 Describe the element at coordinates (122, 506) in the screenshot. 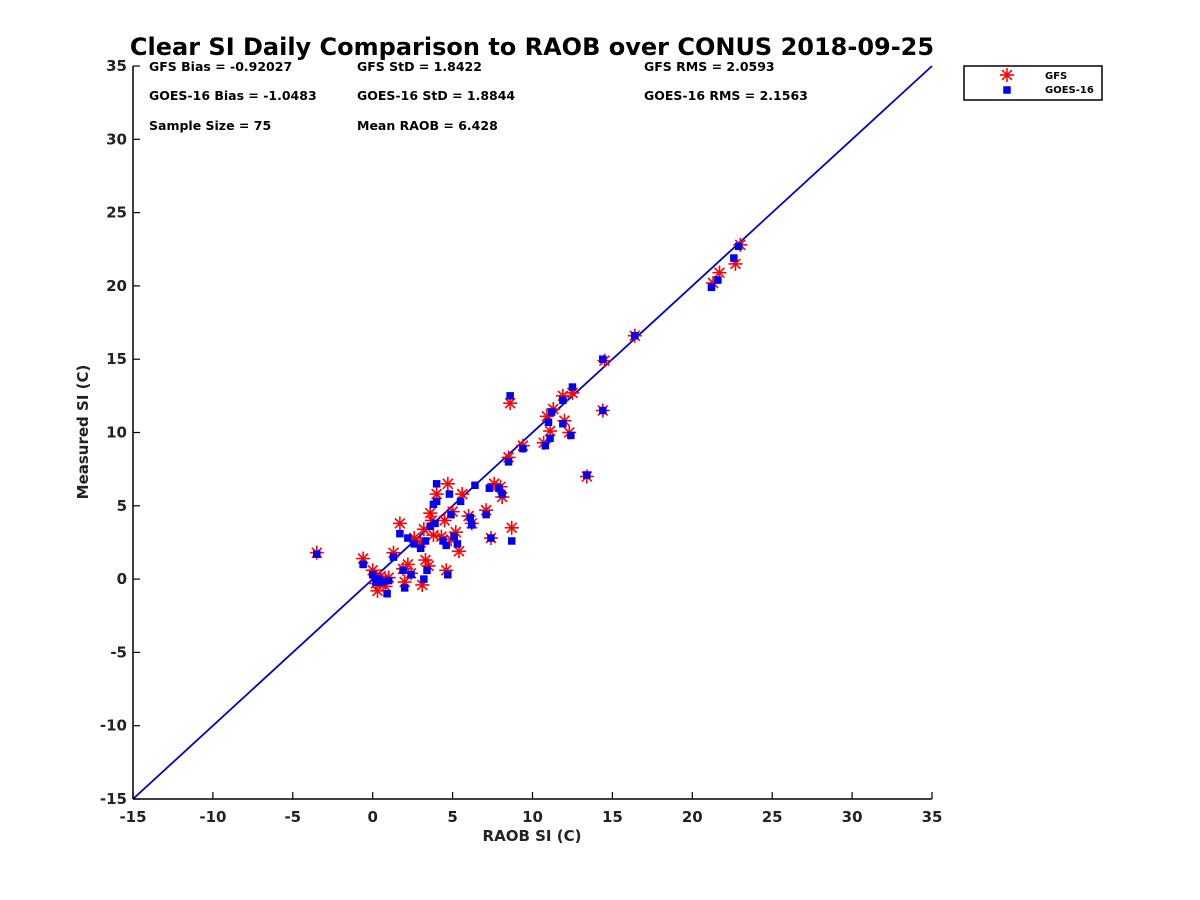

I see `y-tick-label: 5` at that location.